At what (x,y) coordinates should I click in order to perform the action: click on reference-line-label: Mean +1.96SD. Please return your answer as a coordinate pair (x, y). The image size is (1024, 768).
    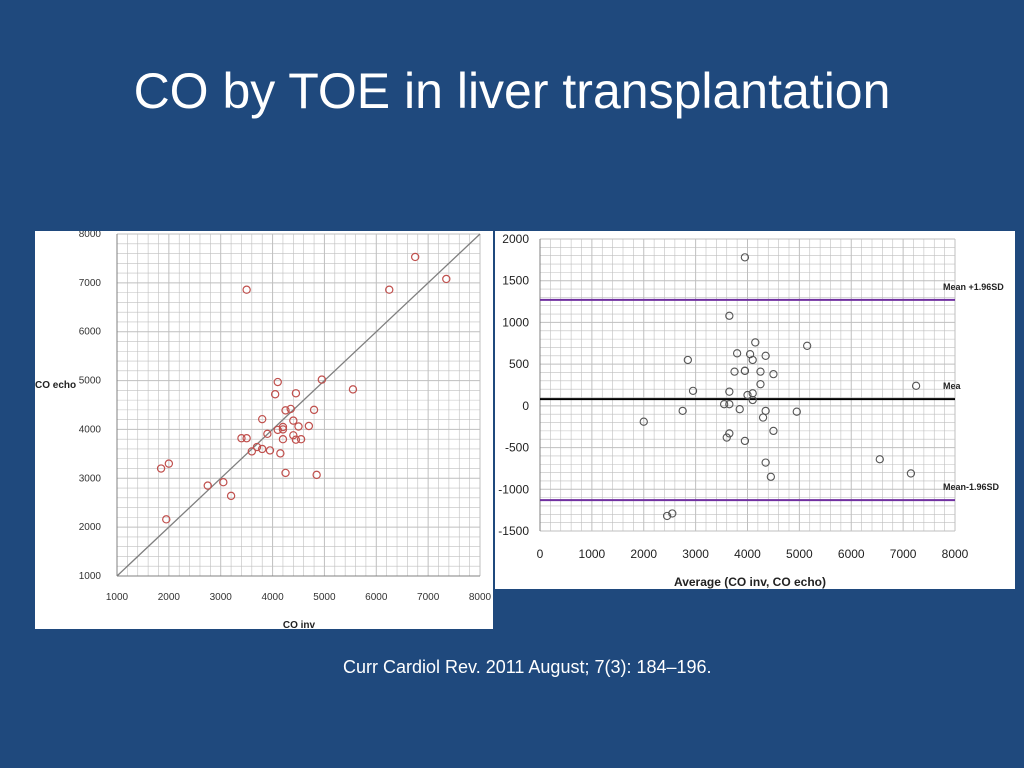
    Looking at the image, I should click on (973, 287).